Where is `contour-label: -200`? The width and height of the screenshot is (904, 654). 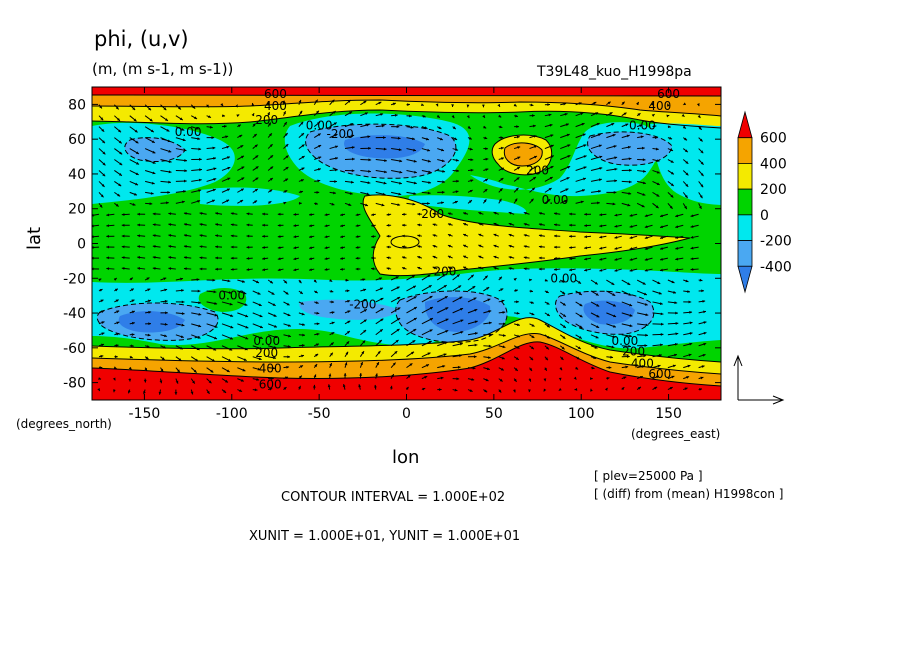
contour-label: -200 is located at coordinates (362, 304).